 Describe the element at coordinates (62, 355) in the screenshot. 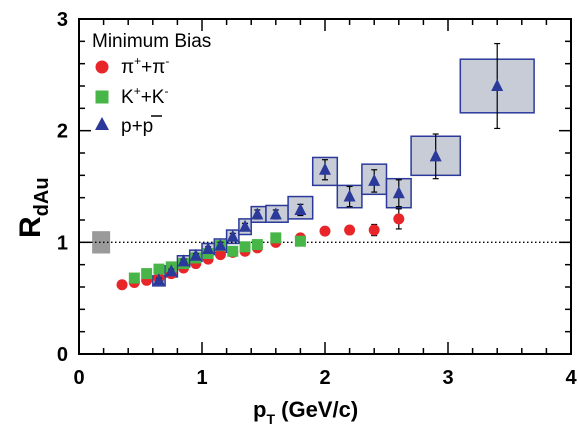

I see `y-tick-label: 0` at that location.